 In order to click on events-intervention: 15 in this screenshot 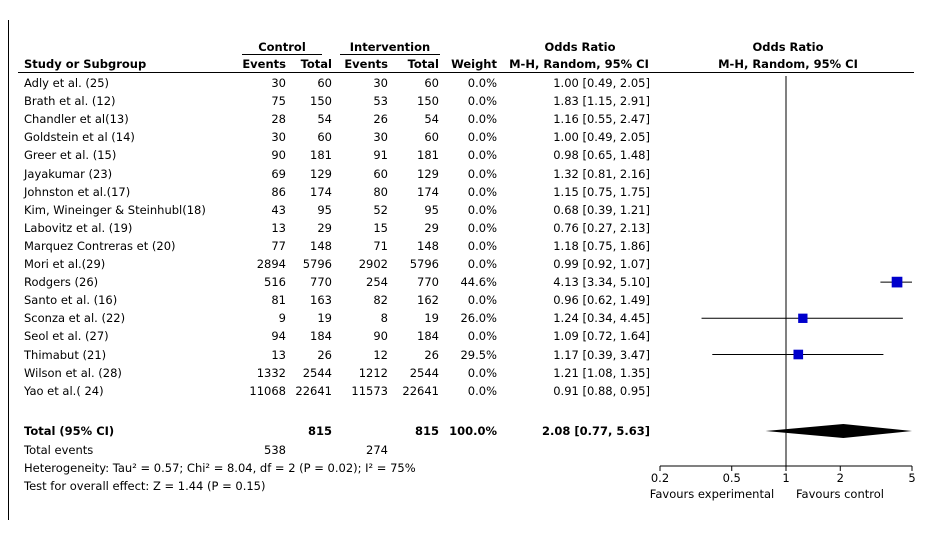, I will do `click(380, 227)`.